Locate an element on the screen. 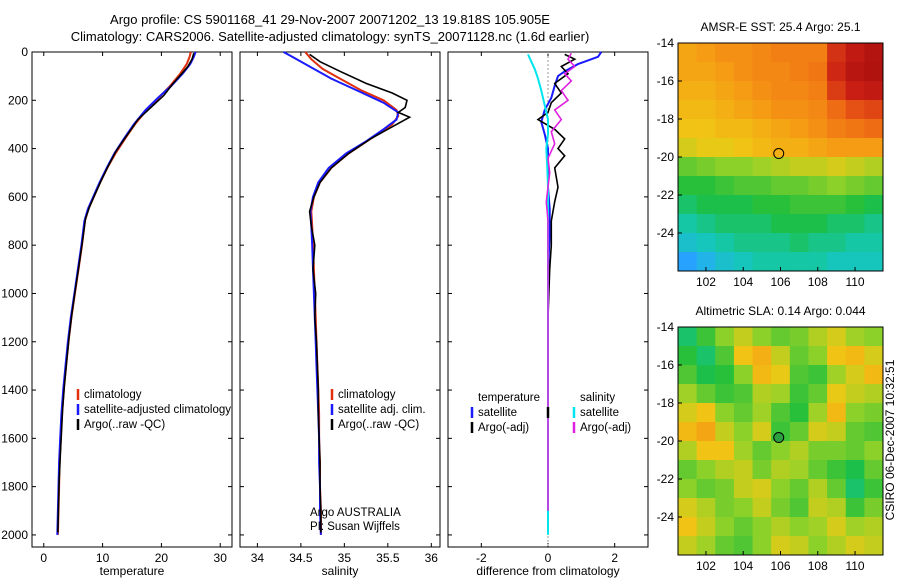 This screenshot has height=580, width=900. x-tick-label: 20 is located at coordinates (162, 558).